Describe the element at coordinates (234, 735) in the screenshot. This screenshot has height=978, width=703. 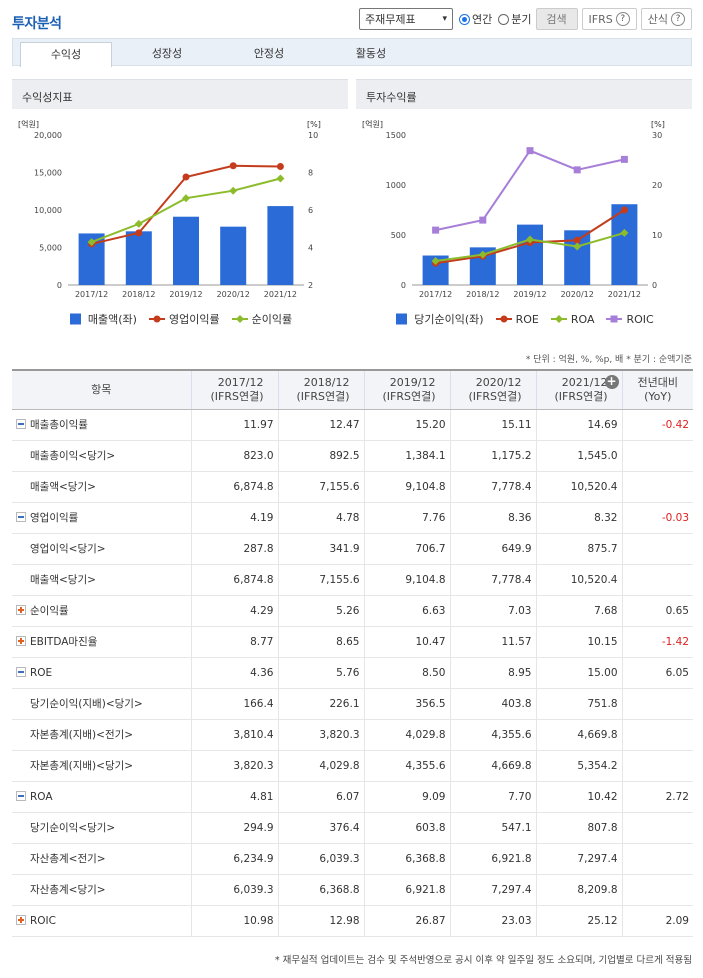
I see `value-cell: 3,810.4` at that location.